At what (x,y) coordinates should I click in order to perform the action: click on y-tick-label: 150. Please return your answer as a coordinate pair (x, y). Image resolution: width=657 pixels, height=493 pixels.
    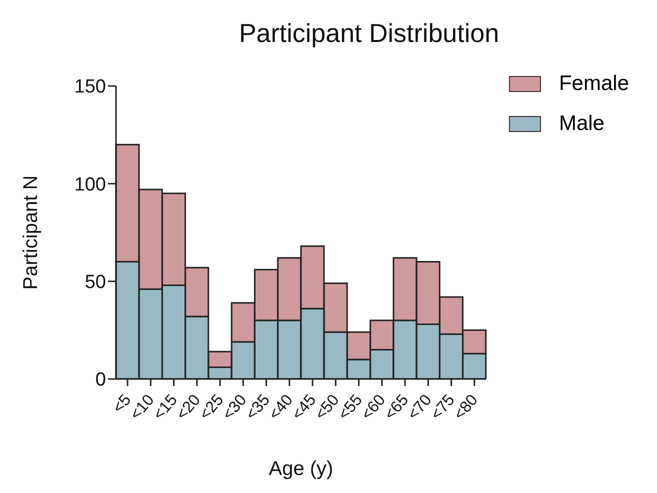
    Looking at the image, I should click on (90, 87).